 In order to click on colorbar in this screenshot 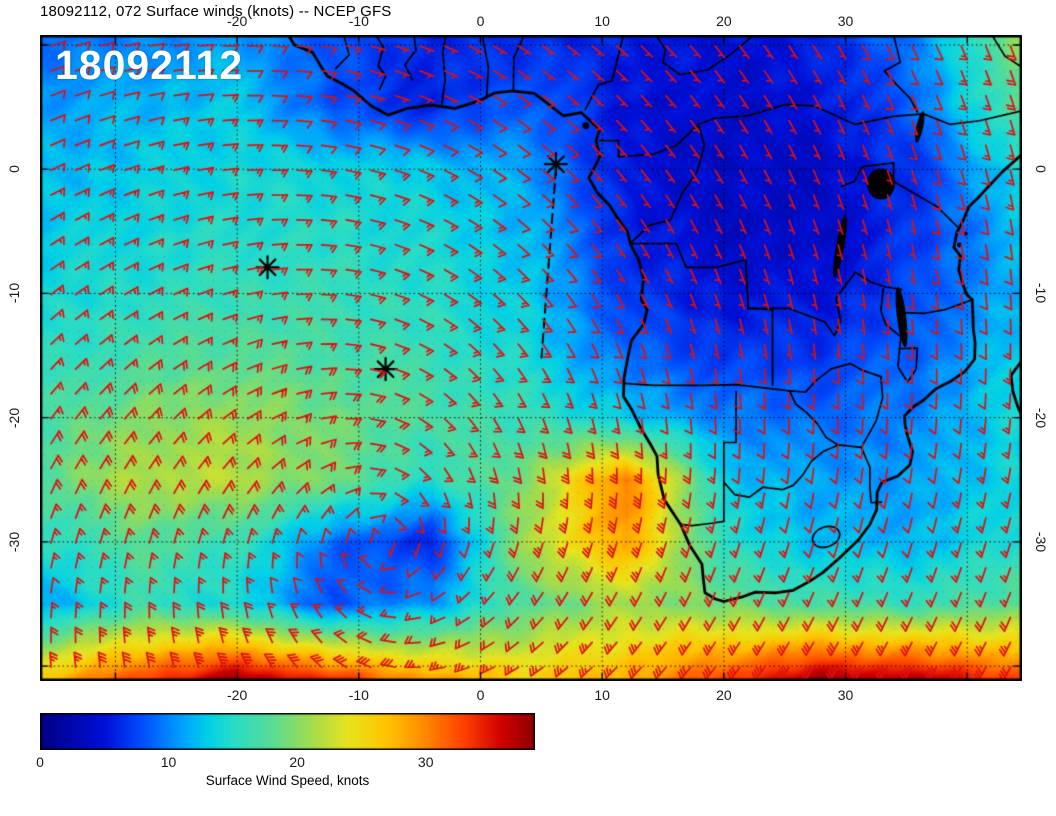, I will do `click(287, 731)`.